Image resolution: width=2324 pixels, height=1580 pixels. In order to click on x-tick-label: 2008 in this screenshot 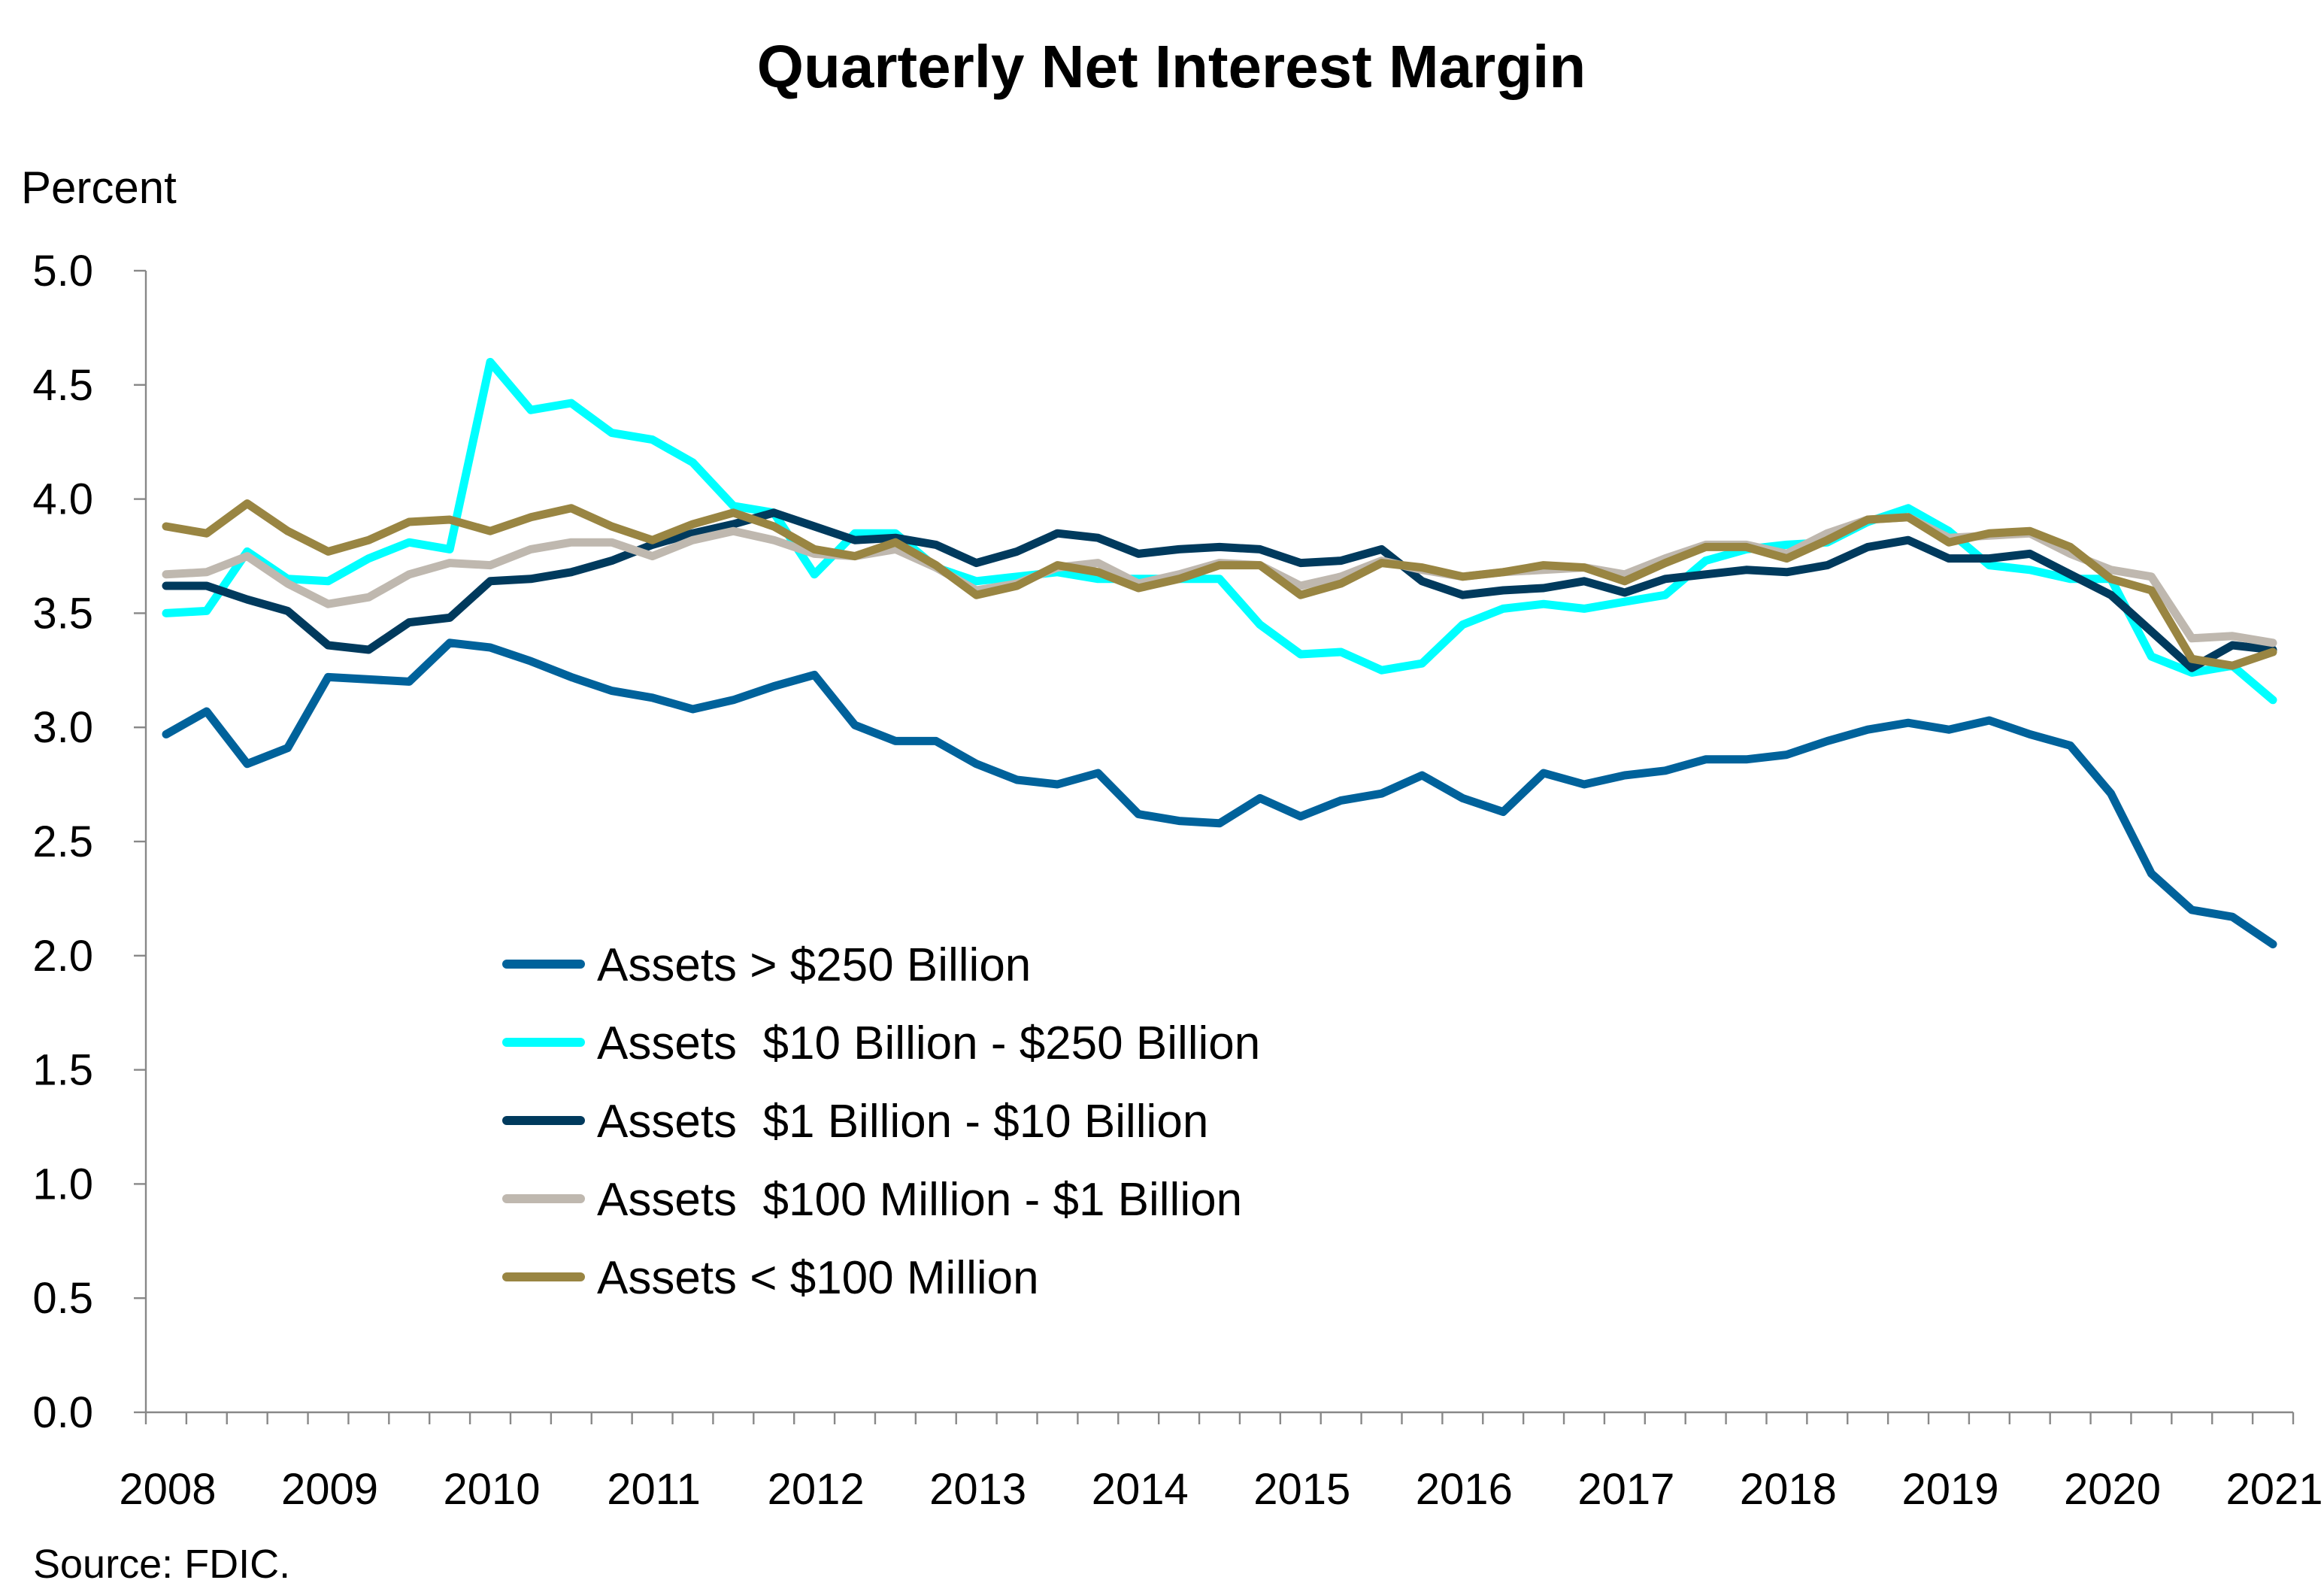, I will do `click(167, 1489)`.